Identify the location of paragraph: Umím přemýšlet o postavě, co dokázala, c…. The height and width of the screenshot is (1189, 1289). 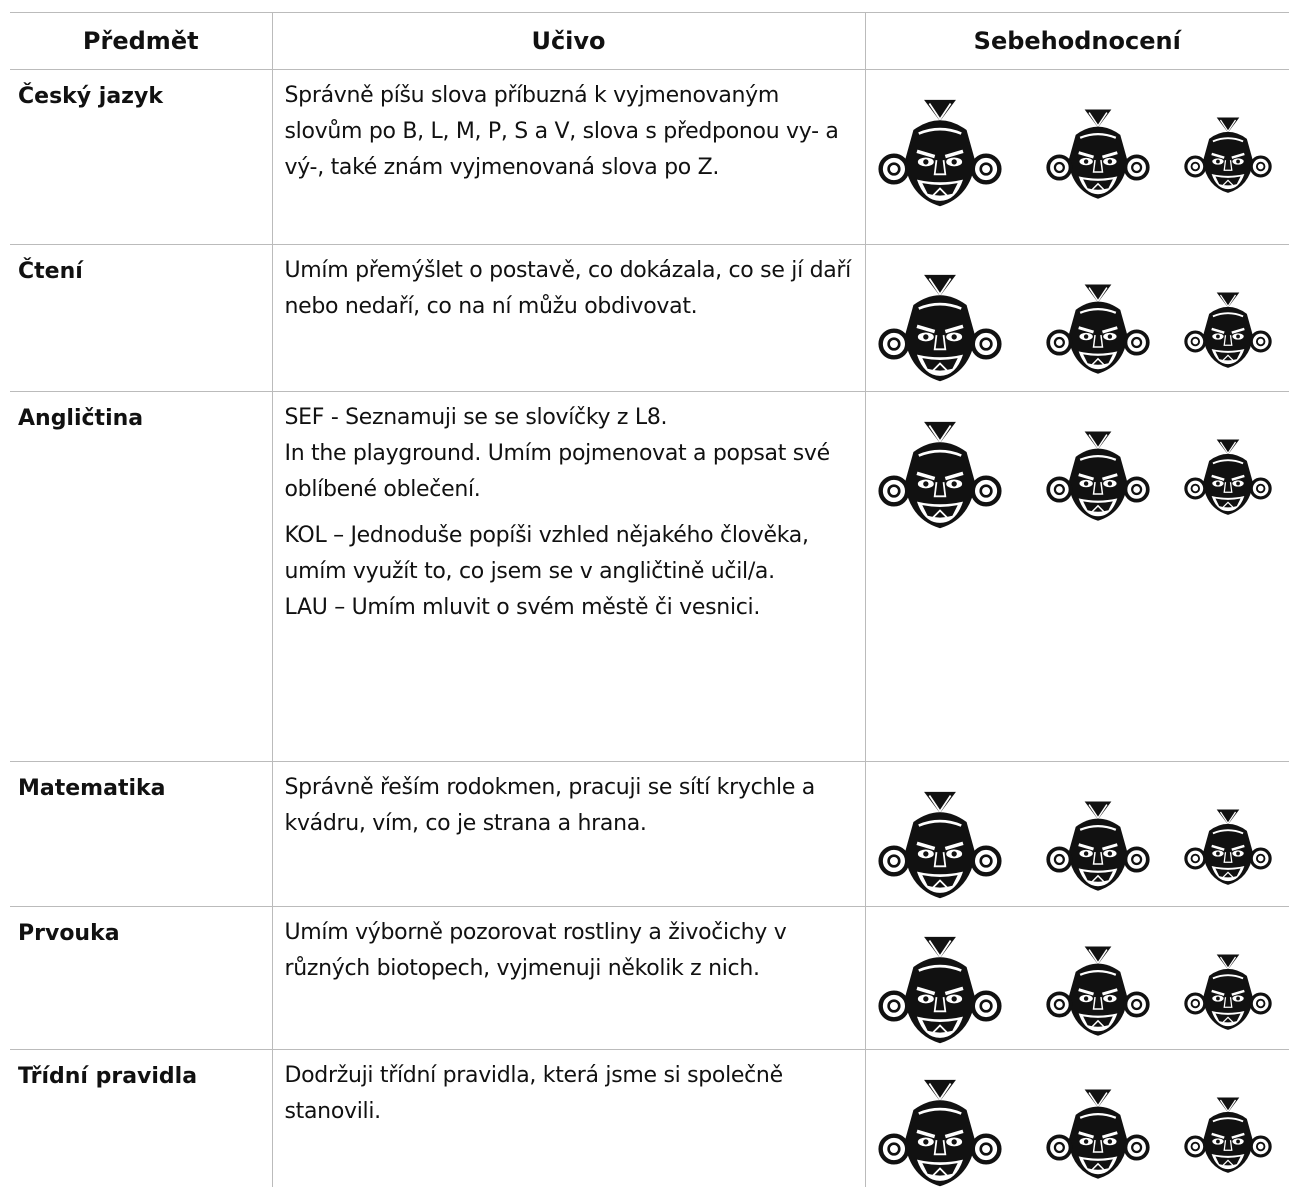
(571, 289).